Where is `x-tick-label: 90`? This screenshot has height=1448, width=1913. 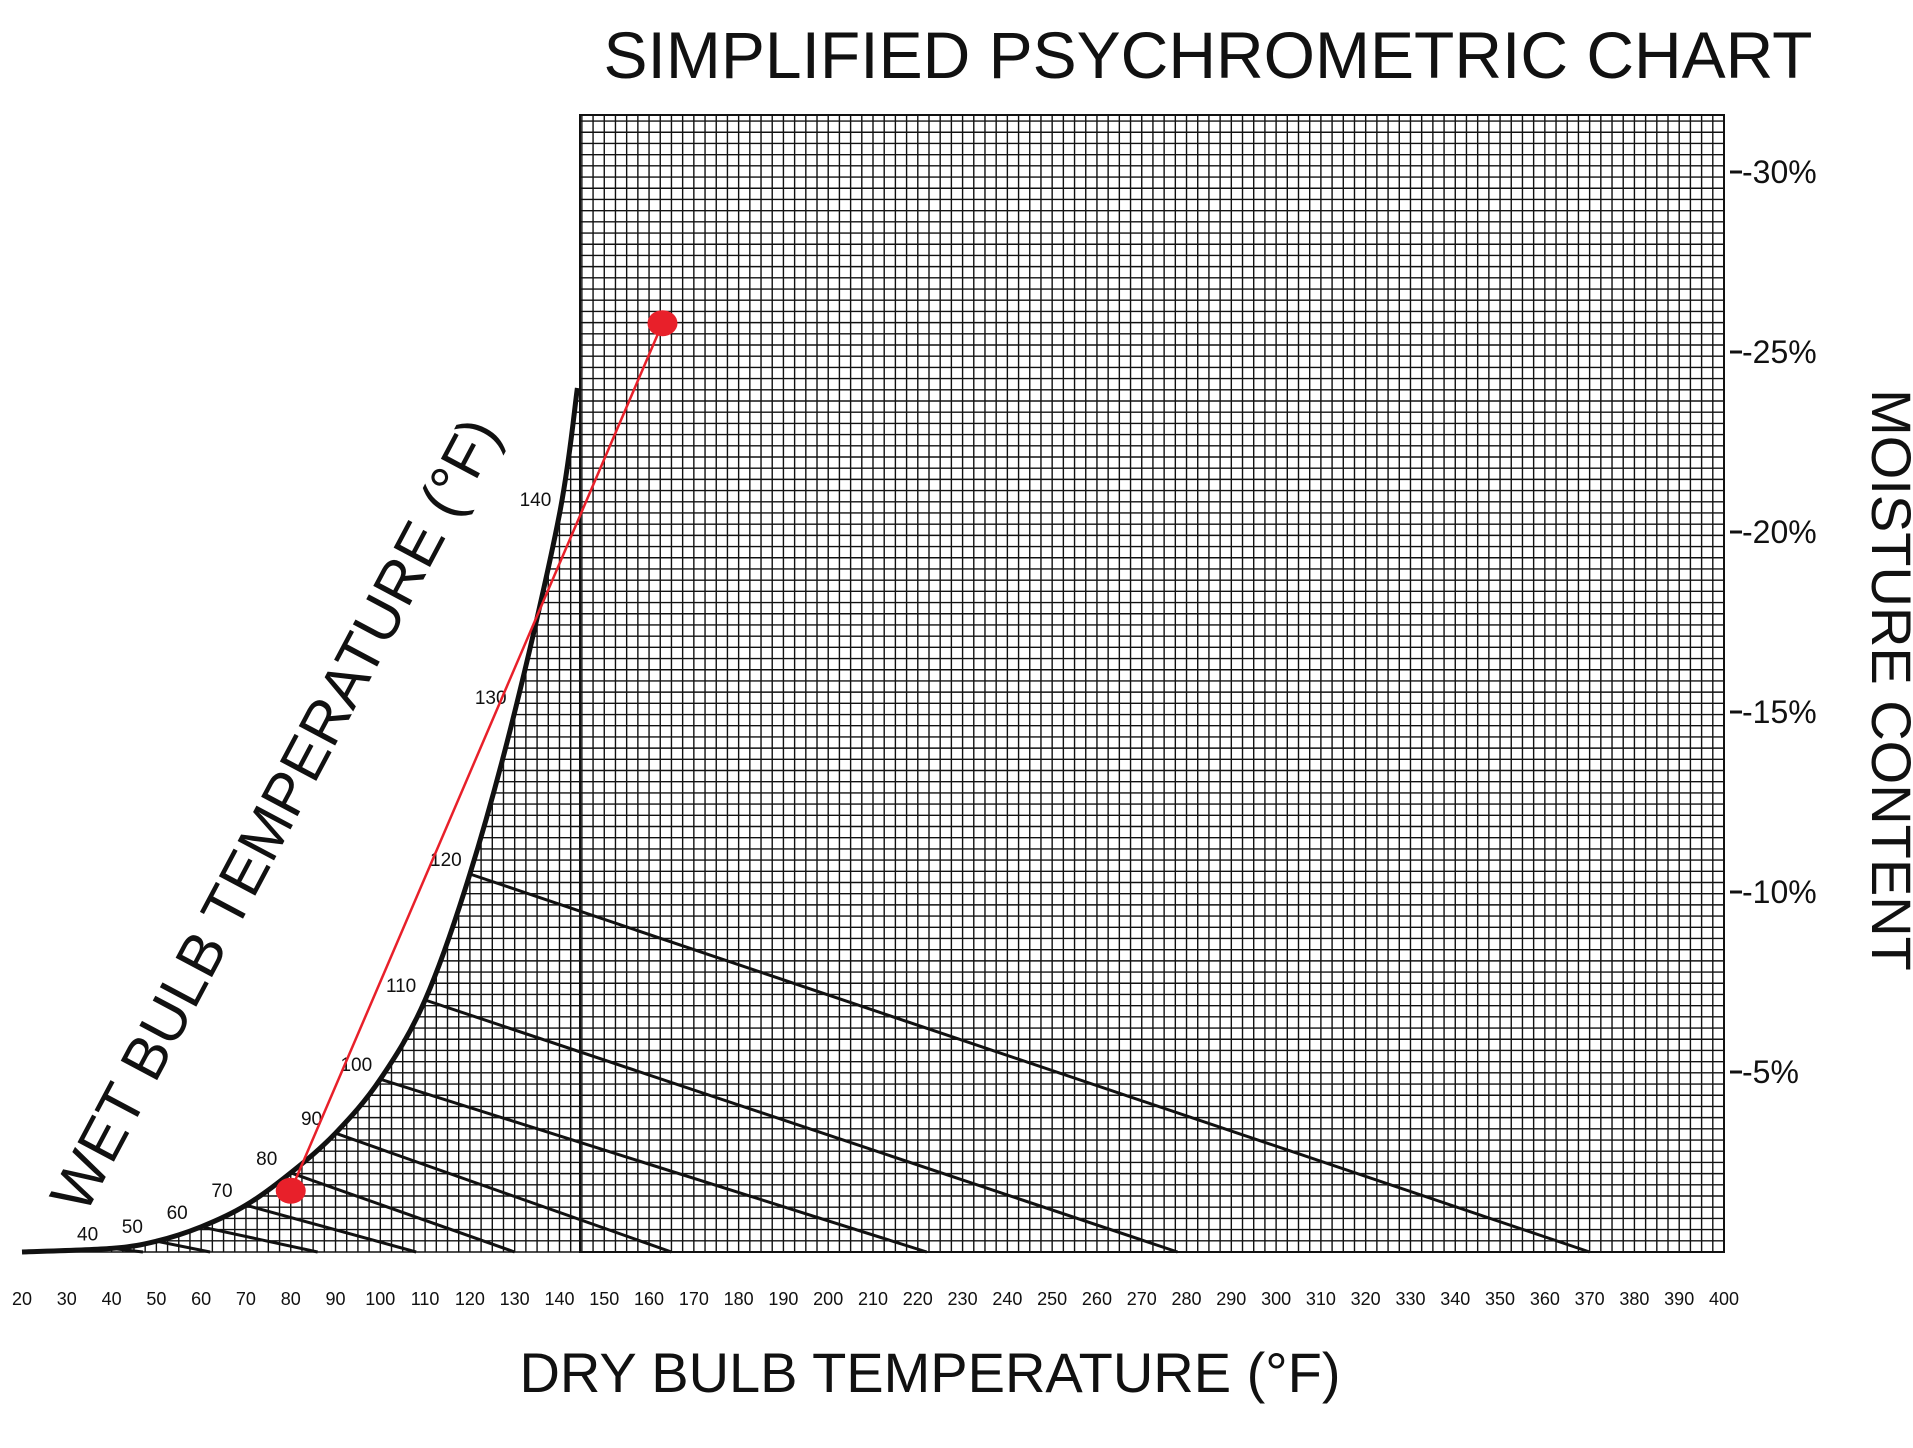 x-tick-label: 90 is located at coordinates (336, 1299).